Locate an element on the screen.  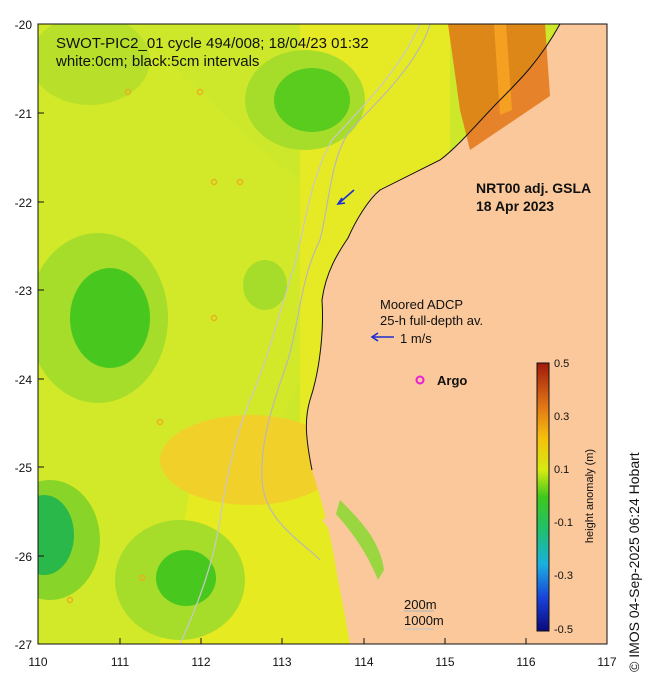
x-tick-label: 111 is located at coordinates (120, 662).